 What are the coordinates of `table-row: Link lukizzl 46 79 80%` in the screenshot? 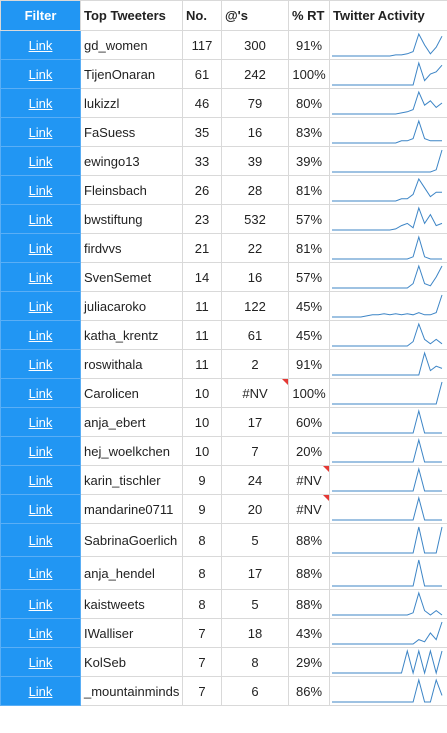 It's located at (223, 103).